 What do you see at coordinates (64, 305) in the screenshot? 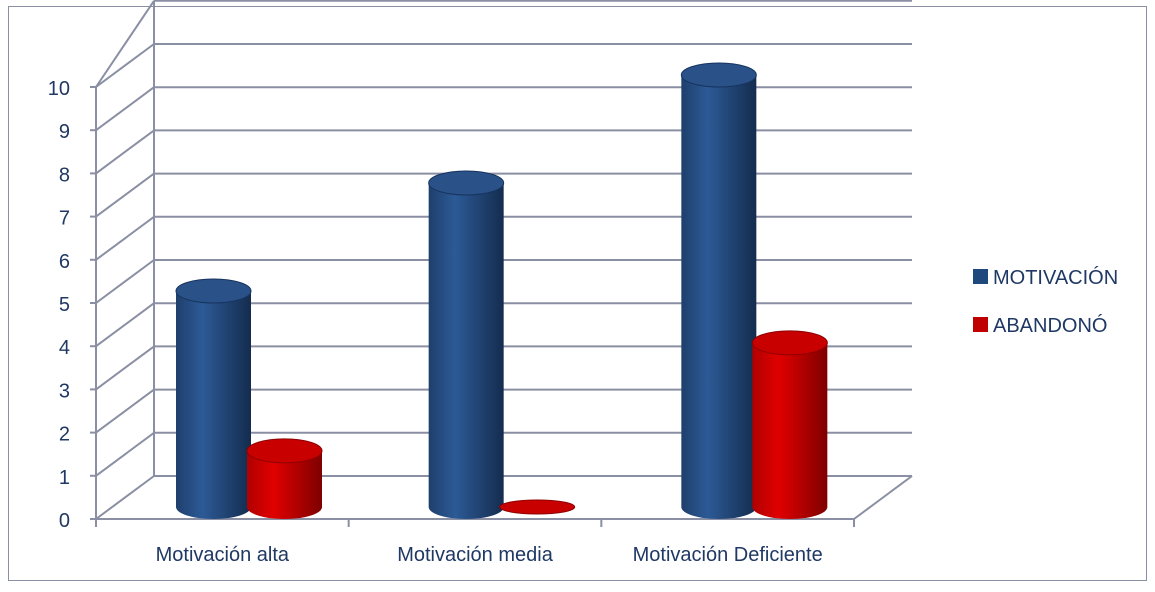
I see `y-tick-label: 5` at bounding box center [64, 305].